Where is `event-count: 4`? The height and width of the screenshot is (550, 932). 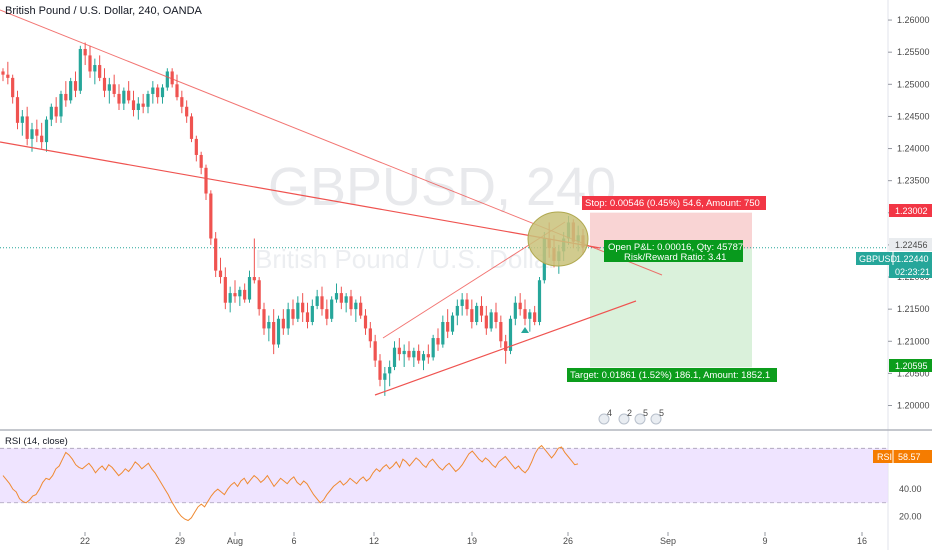
event-count: 4 is located at coordinates (609, 413).